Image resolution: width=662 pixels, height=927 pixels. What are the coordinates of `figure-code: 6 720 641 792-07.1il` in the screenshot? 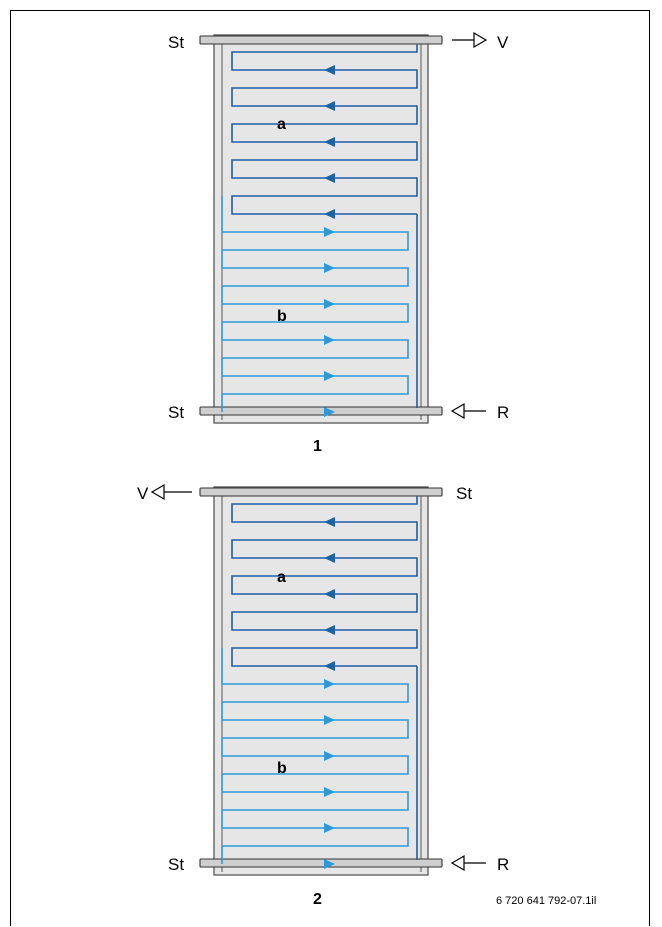 It's located at (546, 901).